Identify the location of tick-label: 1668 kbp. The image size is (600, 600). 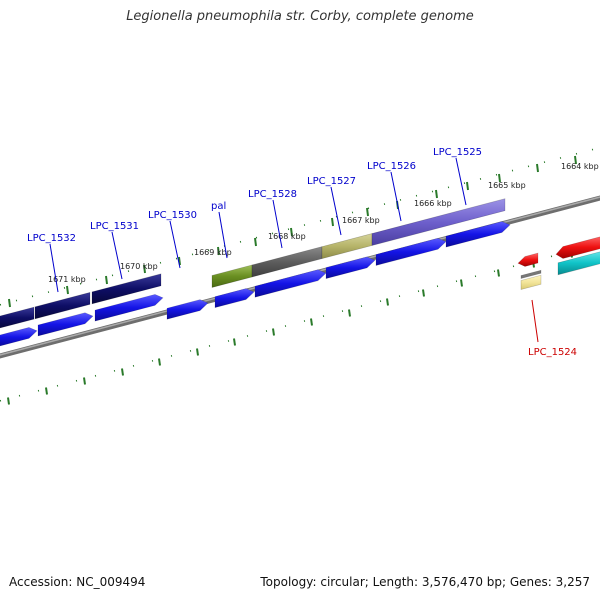
(287, 236).